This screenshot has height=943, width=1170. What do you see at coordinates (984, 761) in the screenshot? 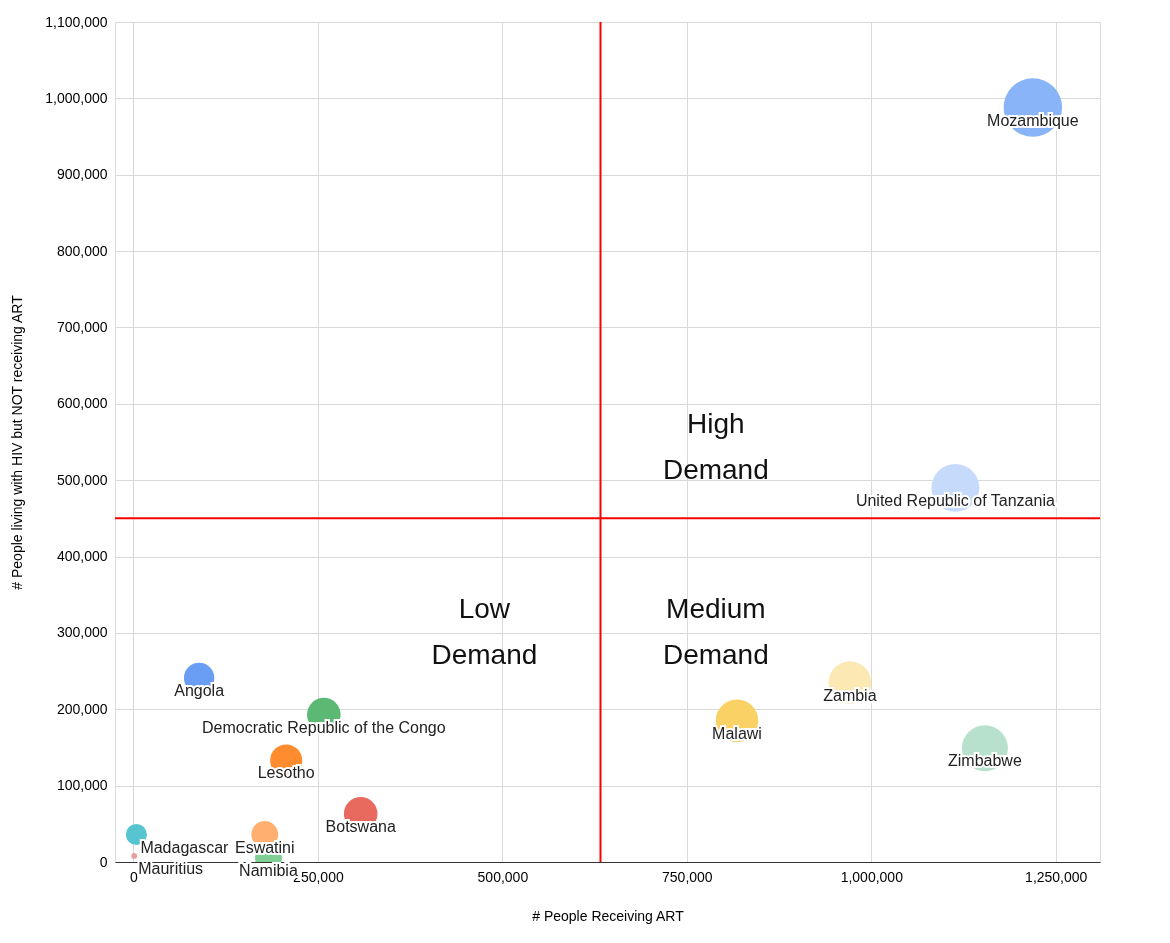
I see `data-label: Zimbabwe` at bounding box center [984, 761].